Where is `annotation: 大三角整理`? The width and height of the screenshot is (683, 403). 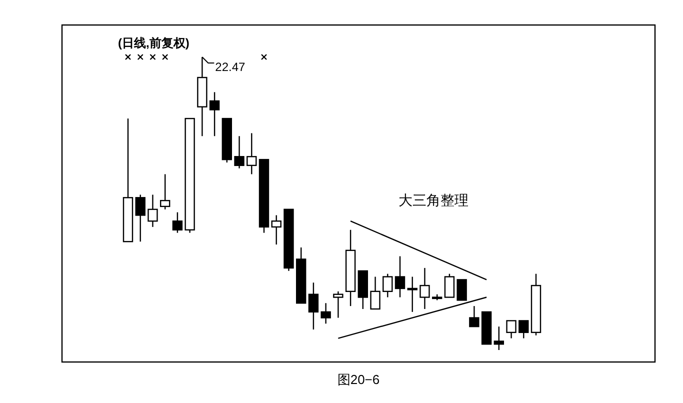 annotation: 大三角整理 is located at coordinates (433, 200).